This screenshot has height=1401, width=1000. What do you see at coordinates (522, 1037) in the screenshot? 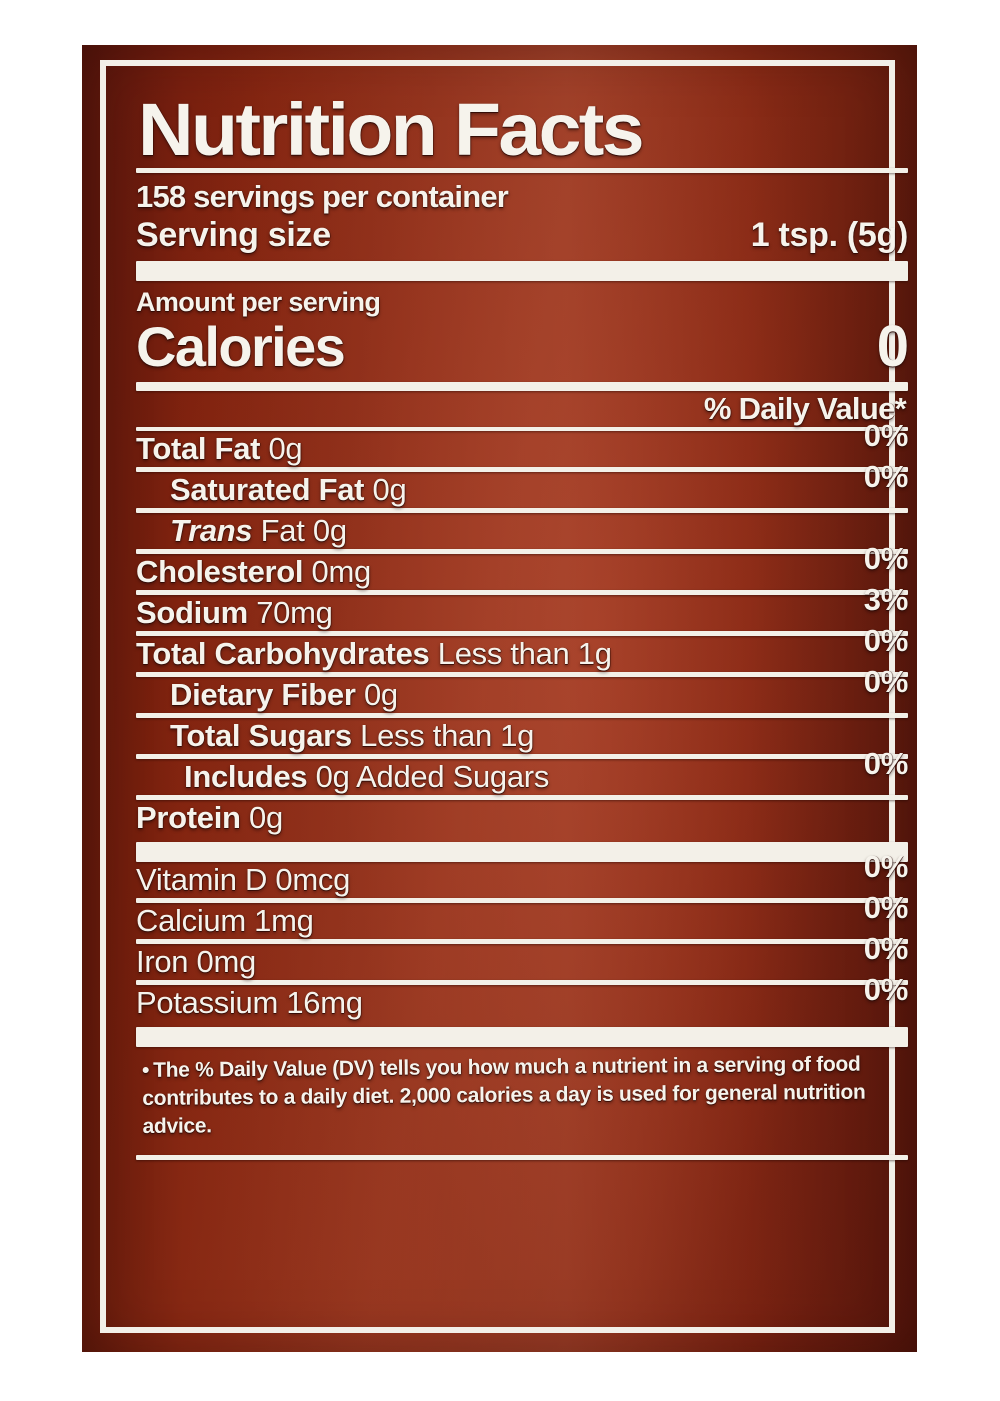
I see `divider-before-footnote` at bounding box center [522, 1037].